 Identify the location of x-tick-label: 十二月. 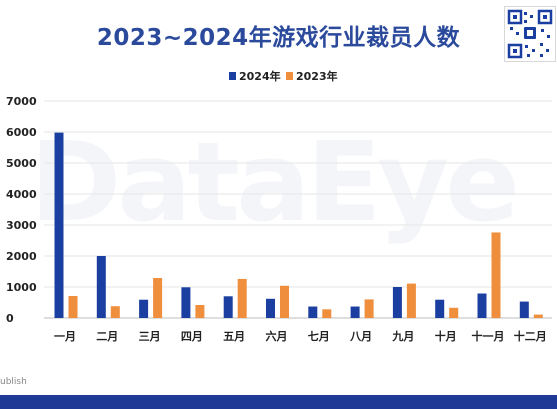
(530, 336).